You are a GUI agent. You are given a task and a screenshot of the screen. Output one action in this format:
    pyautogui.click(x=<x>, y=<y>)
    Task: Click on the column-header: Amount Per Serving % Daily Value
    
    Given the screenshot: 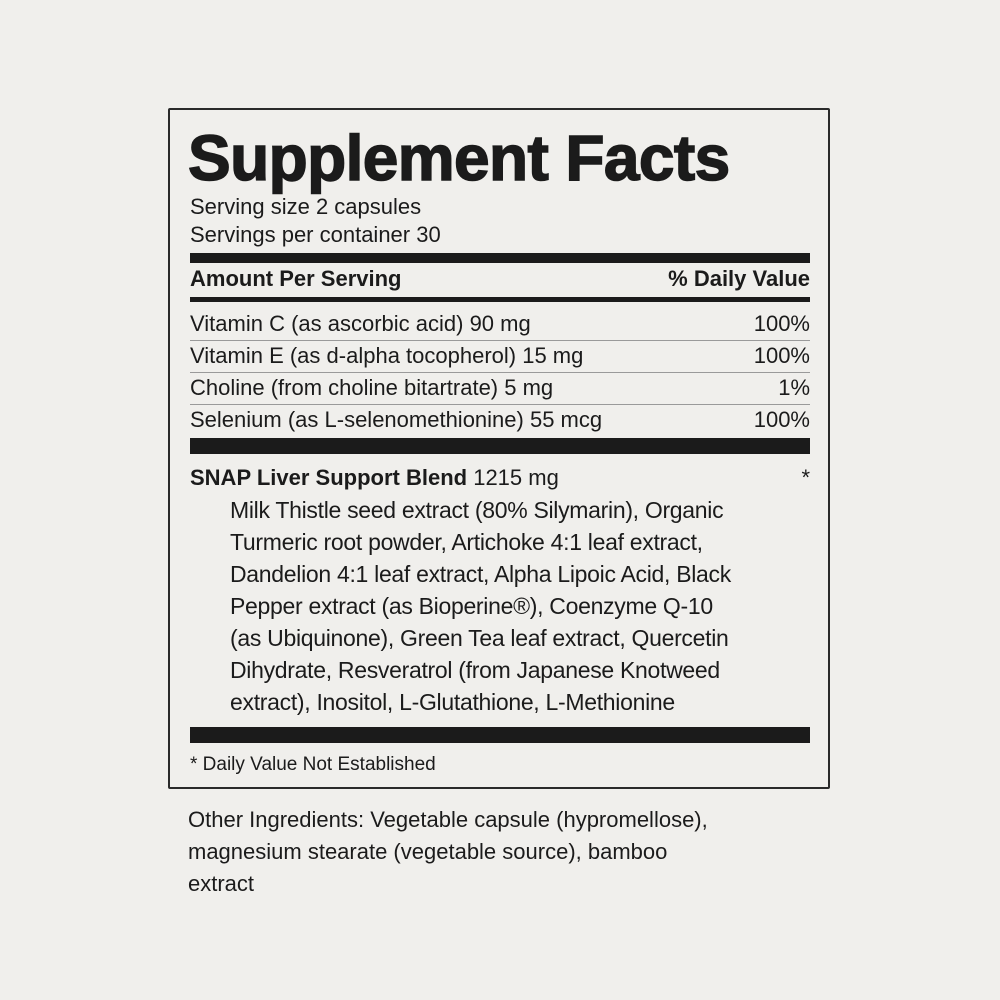 What is the action you would take?
    pyautogui.click(x=500, y=279)
    